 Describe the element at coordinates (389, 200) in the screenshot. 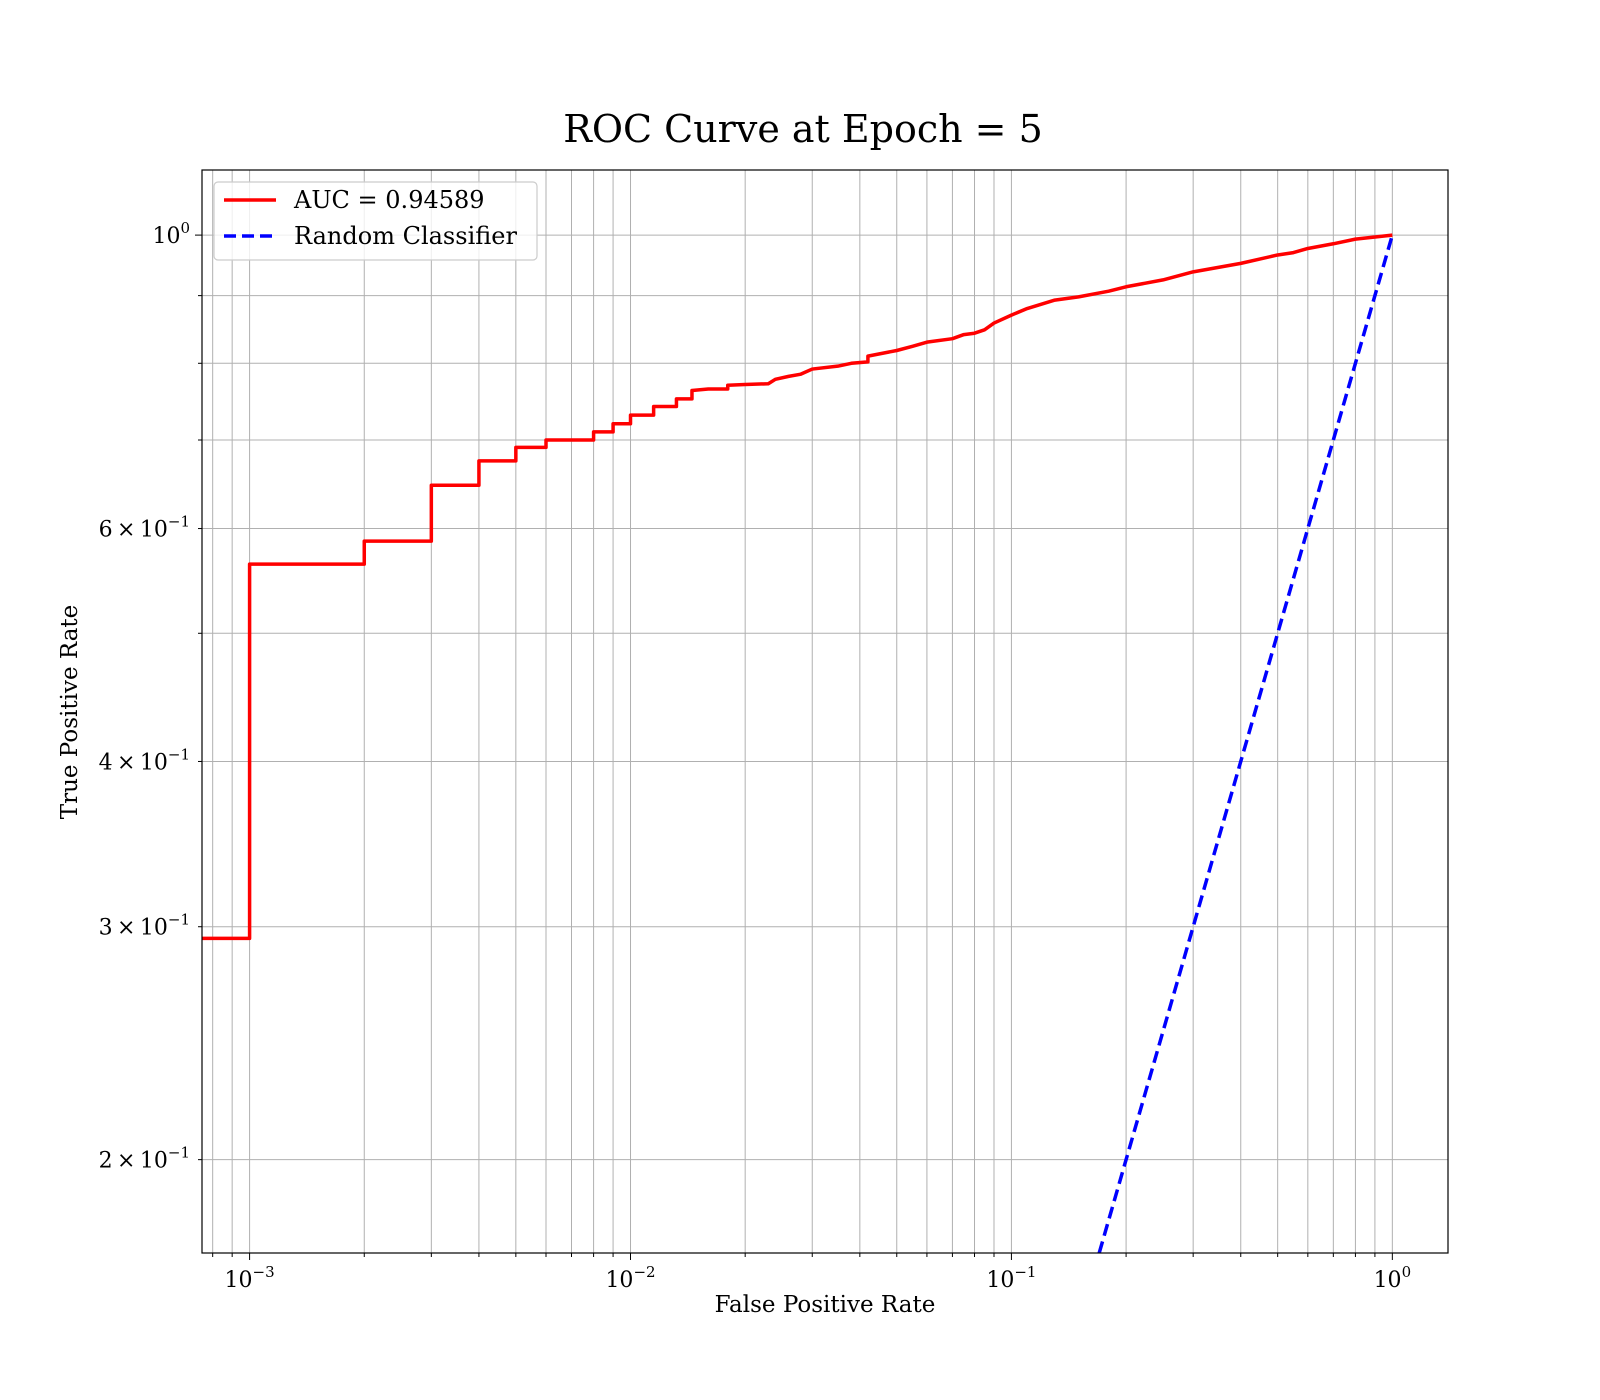

I see `legend-label-auc: AUC = 0.94589` at that location.